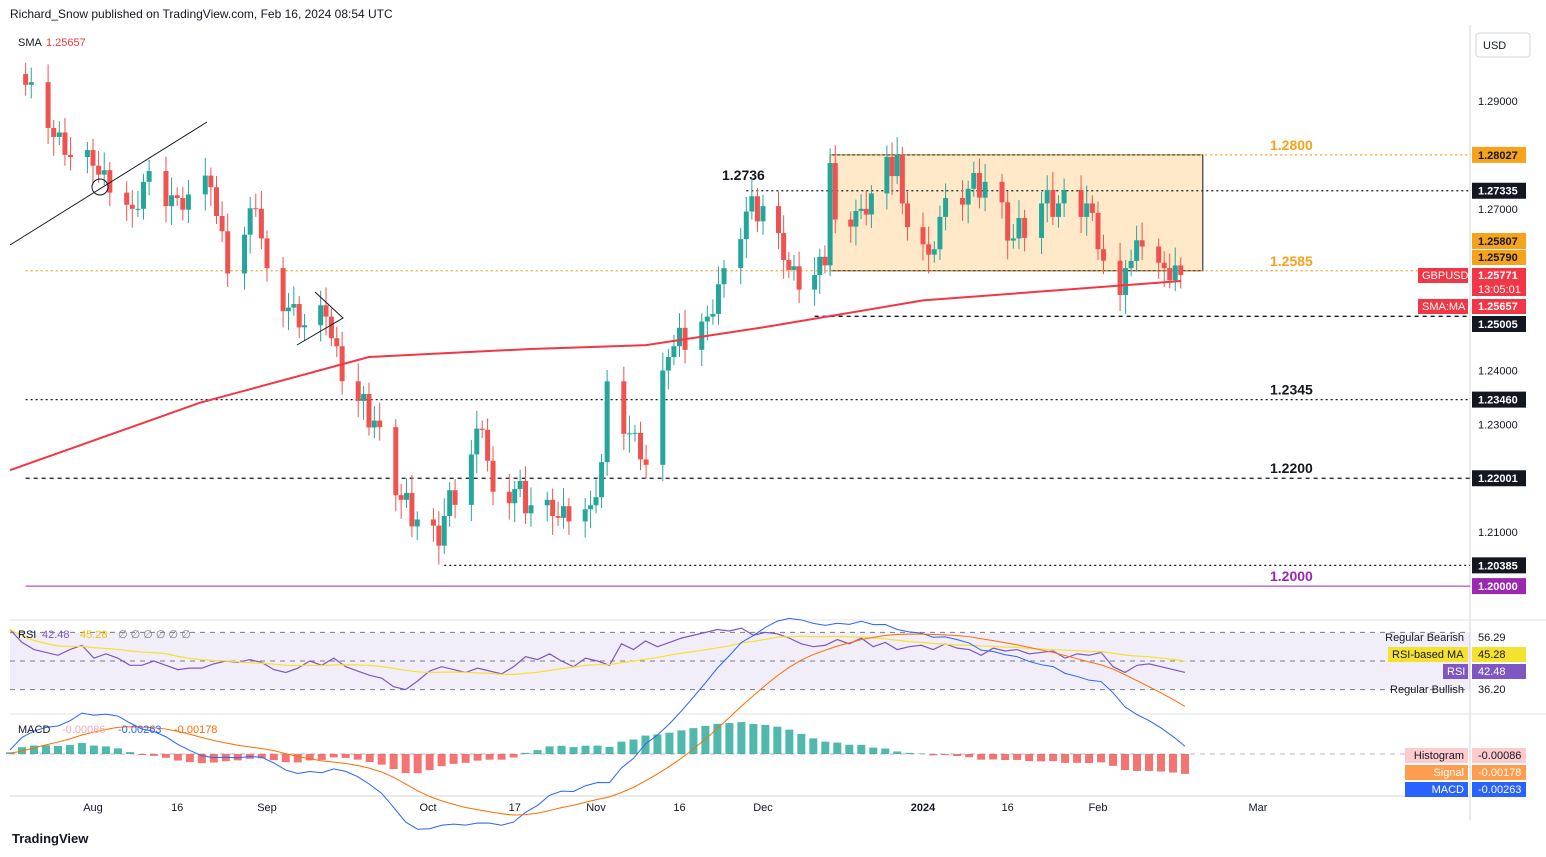  I want to click on triangle-pattern, so click(320, 318).